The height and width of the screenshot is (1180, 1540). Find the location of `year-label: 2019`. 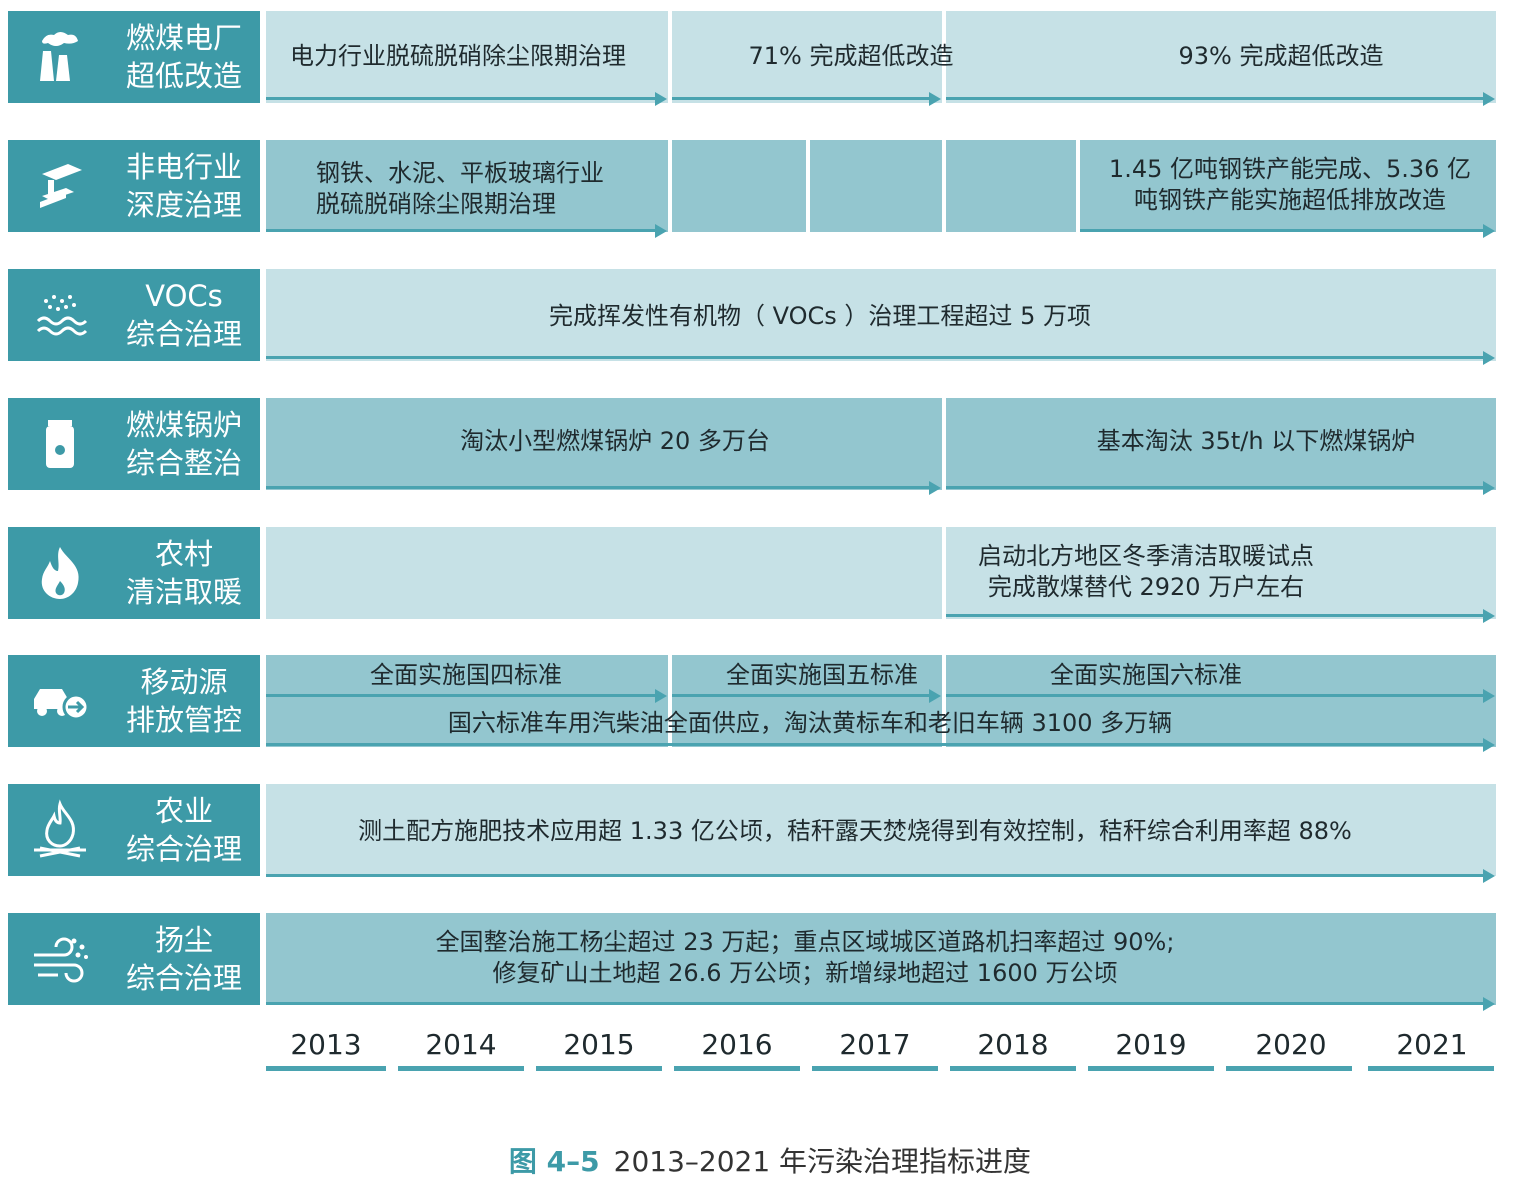

year-label: 2019 is located at coordinates (1151, 1044).